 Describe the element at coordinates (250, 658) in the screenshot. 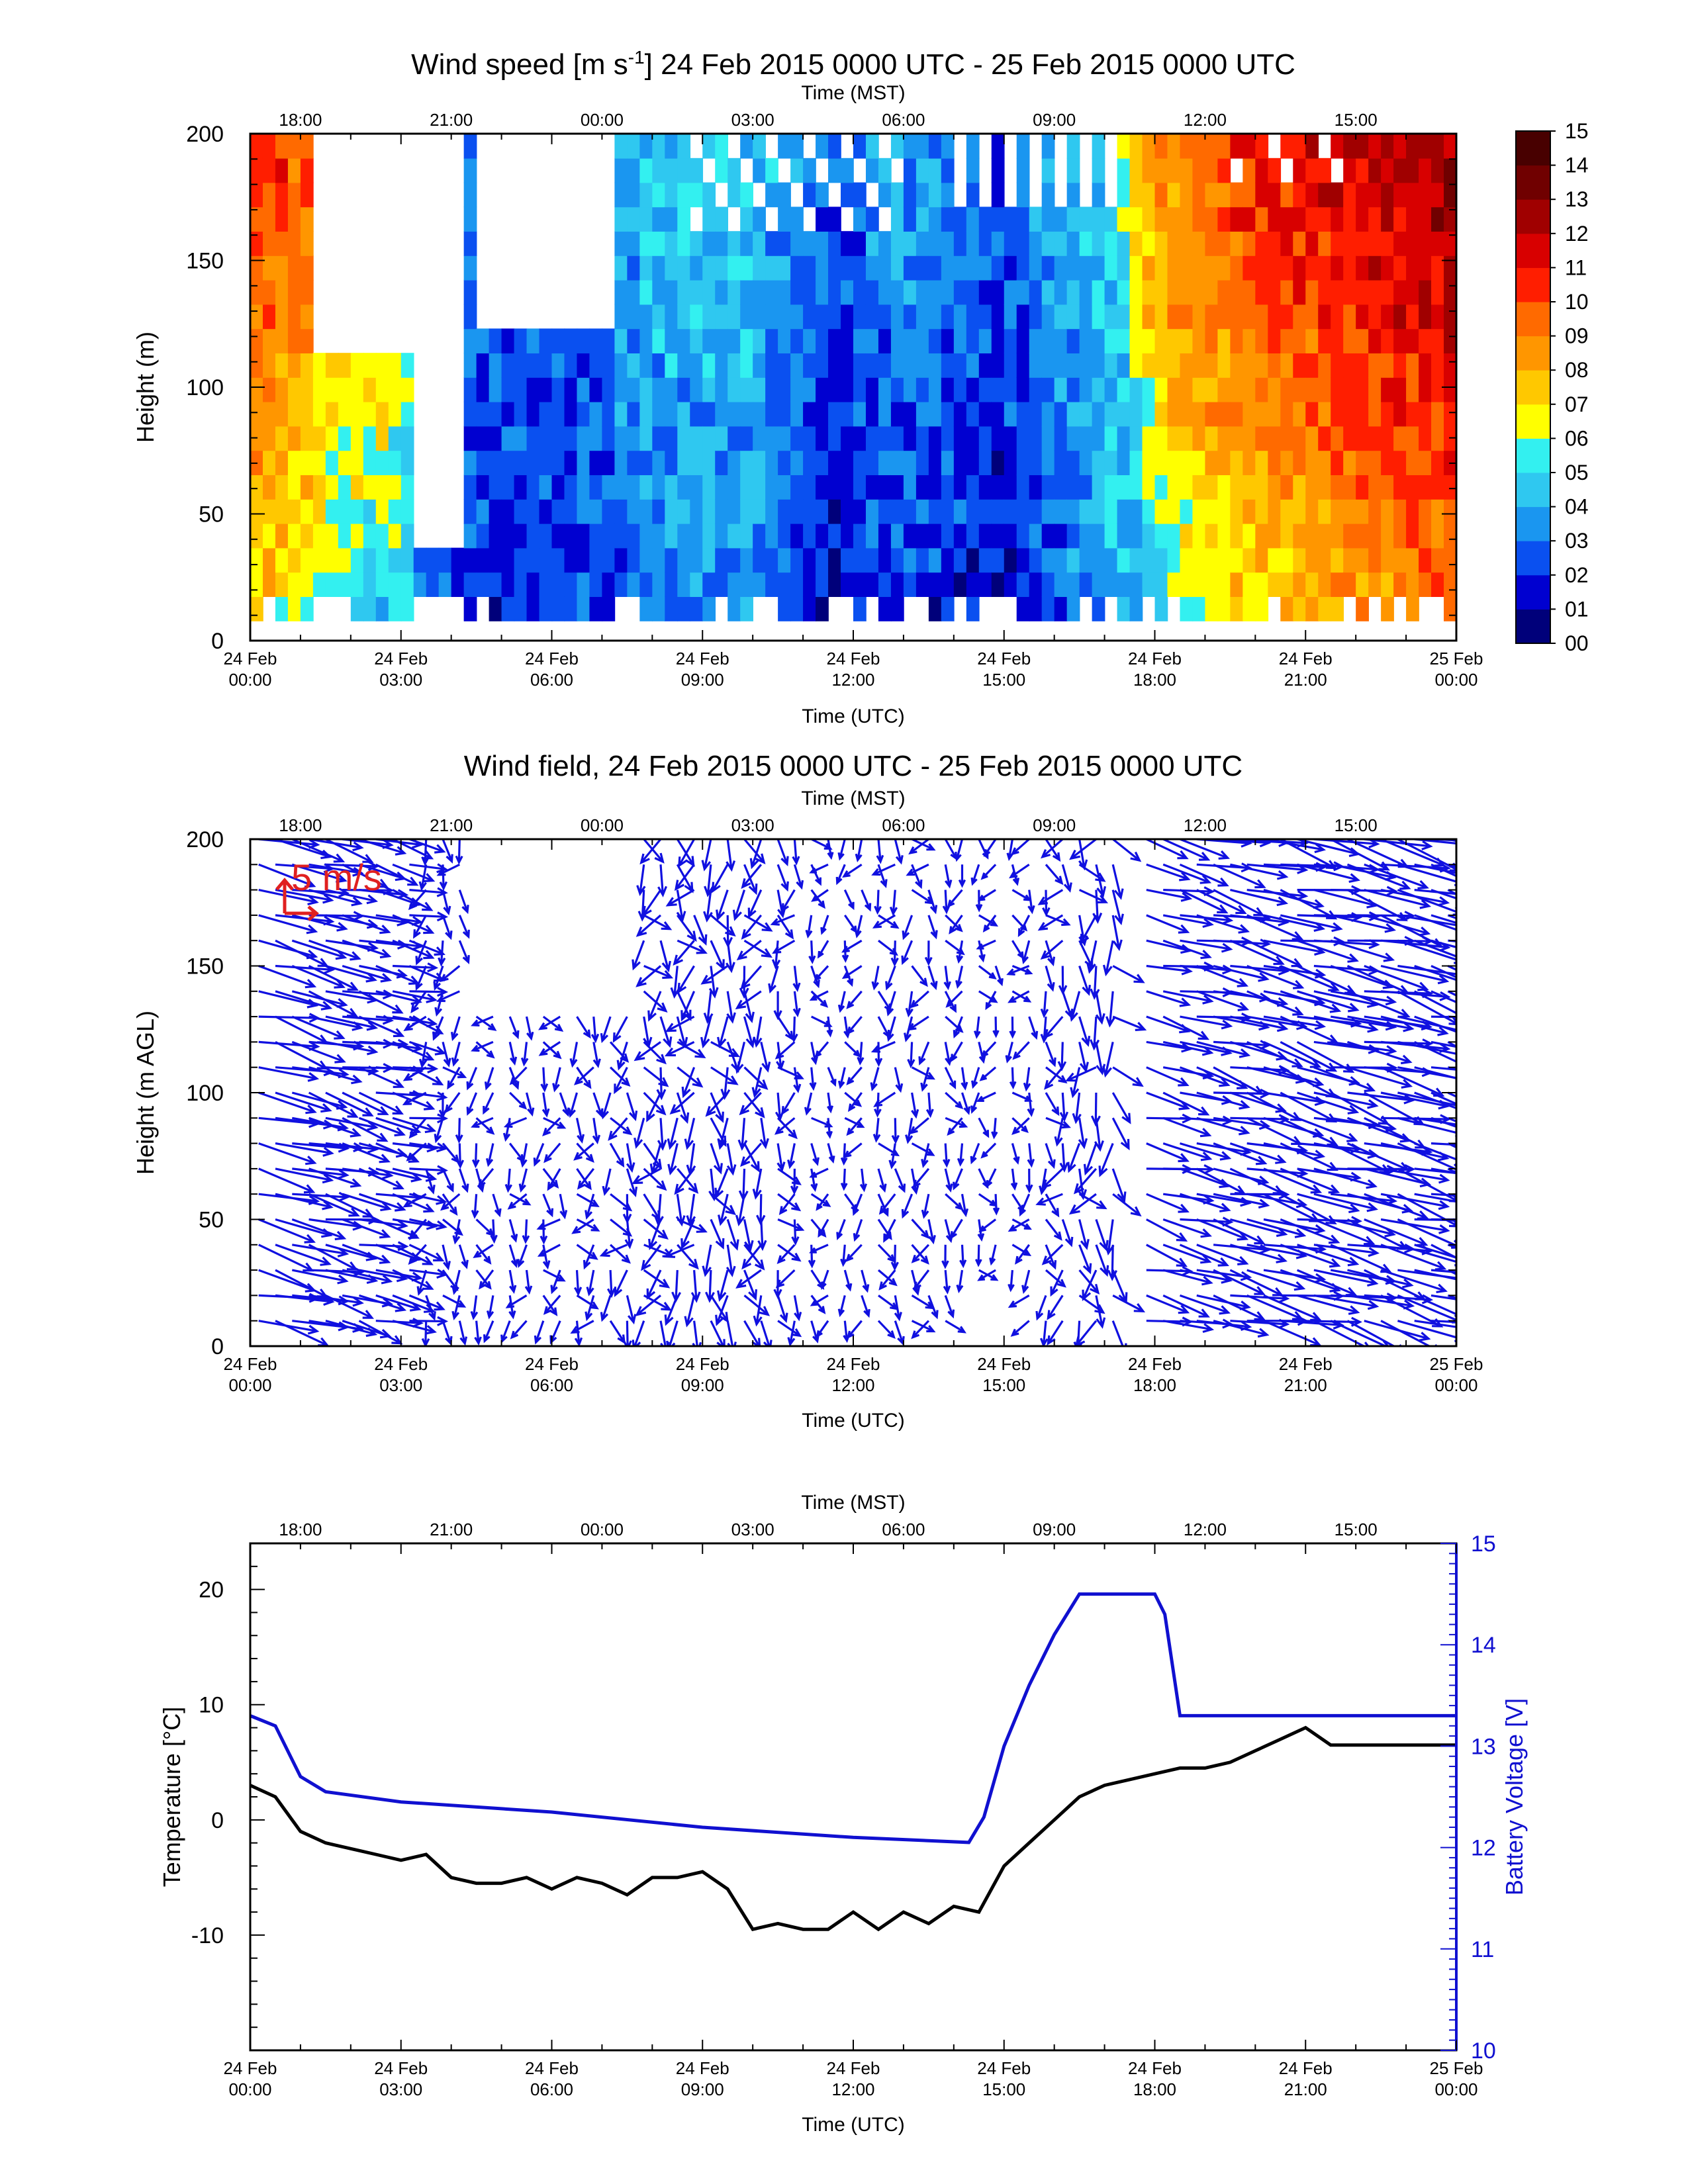

I see `x-tick-label-date: 24 Feb` at that location.